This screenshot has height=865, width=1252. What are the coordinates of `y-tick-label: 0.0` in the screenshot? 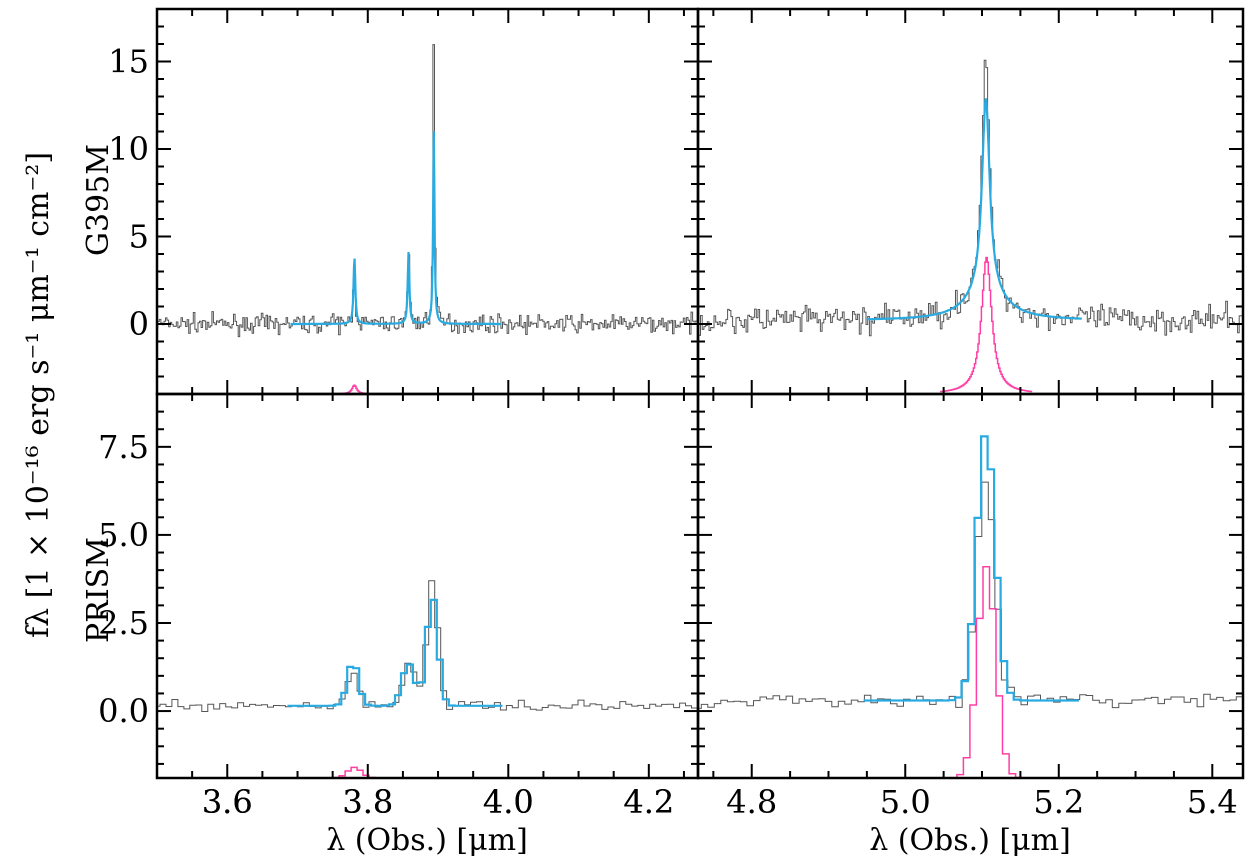 It's located at (123, 711).